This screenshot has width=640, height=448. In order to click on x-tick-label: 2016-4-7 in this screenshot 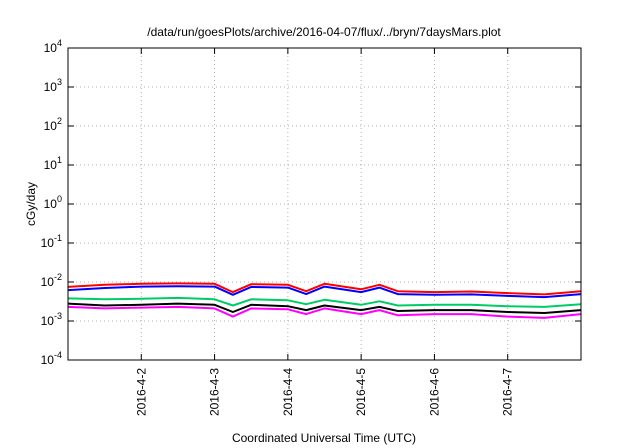, I will do `click(508, 392)`.